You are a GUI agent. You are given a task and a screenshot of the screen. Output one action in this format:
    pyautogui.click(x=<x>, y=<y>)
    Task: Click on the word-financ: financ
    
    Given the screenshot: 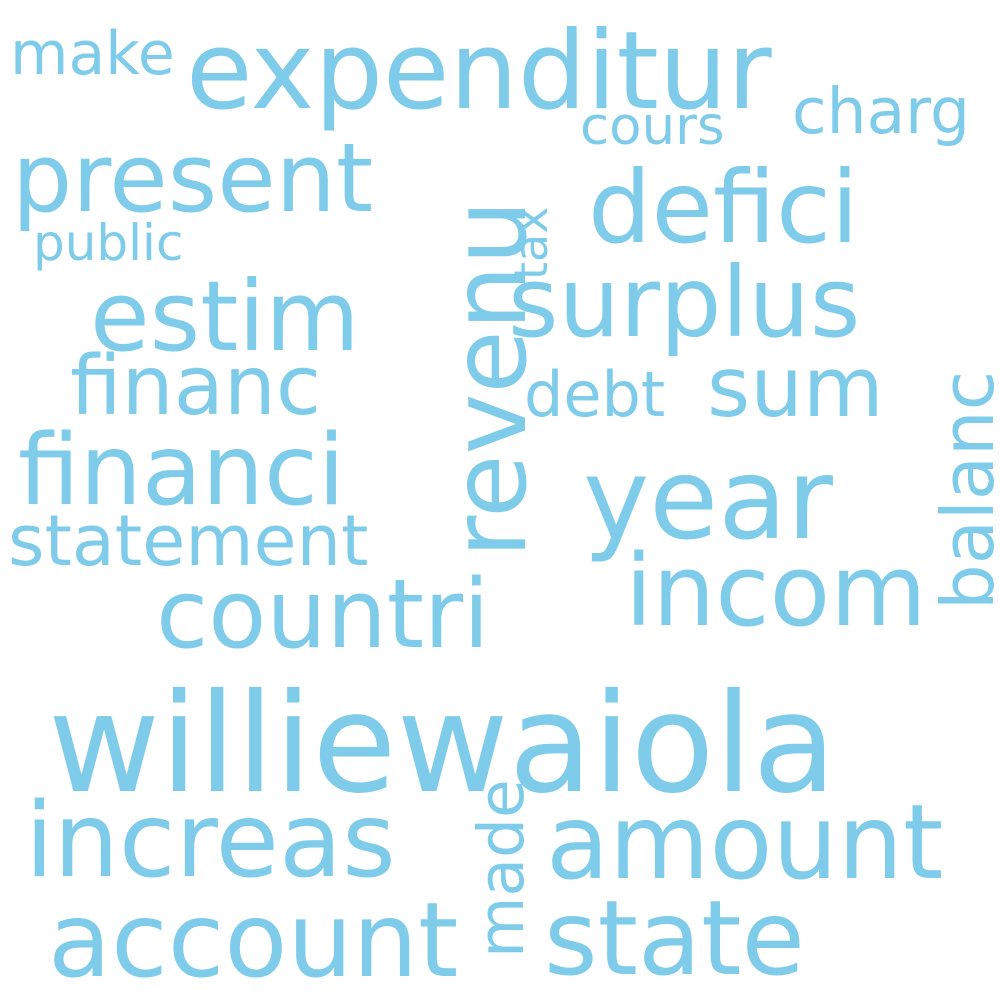 What is the action you would take?
    pyautogui.click(x=195, y=386)
    